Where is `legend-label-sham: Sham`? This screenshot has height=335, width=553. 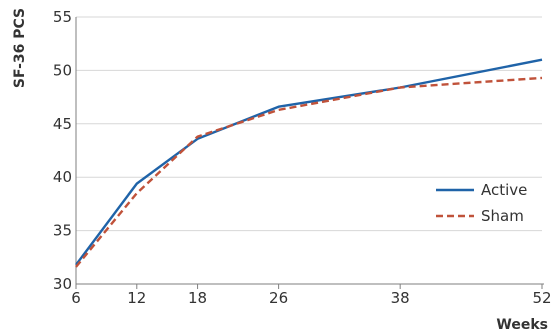
legend-label-sham: Sham is located at coordinates (502, 216).